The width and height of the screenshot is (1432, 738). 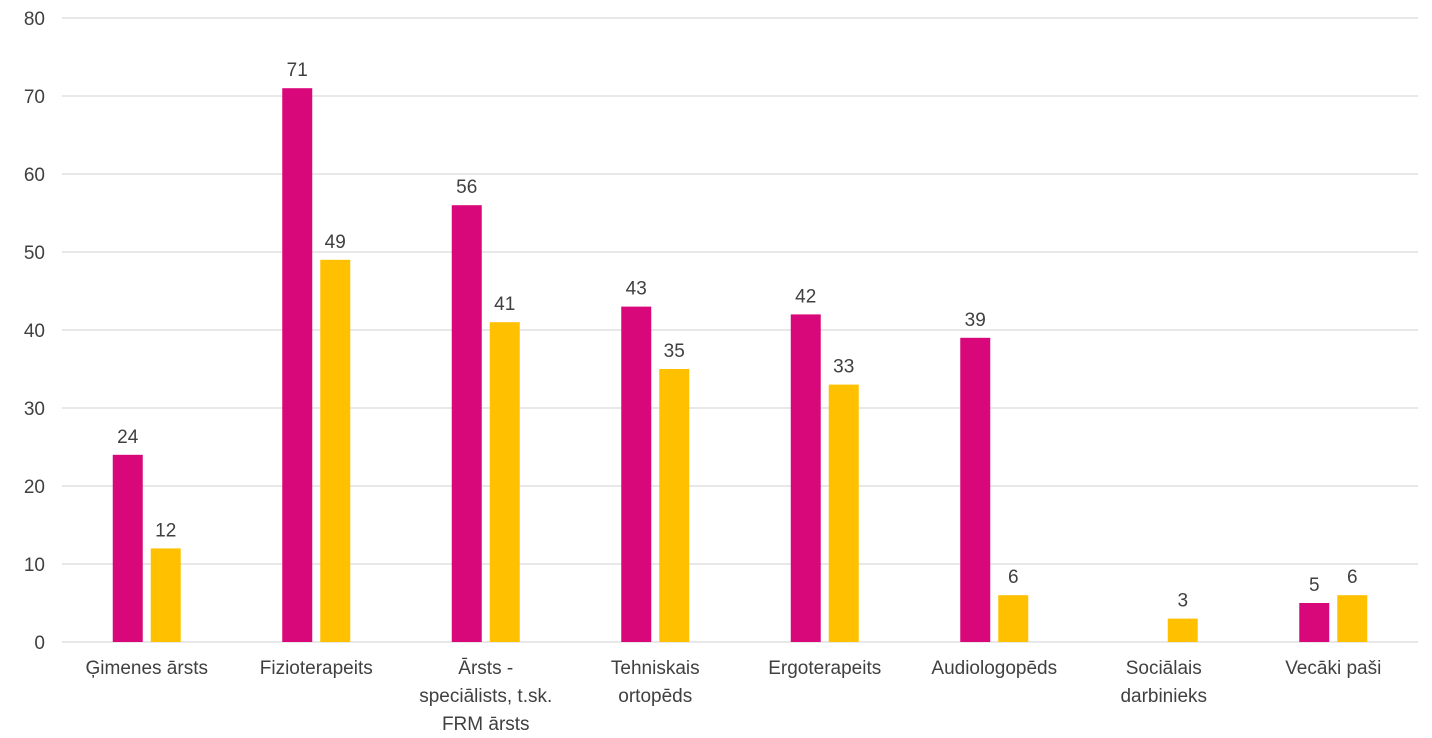 I want to click on y-tick-label: 70, so click(x=34, y=97).